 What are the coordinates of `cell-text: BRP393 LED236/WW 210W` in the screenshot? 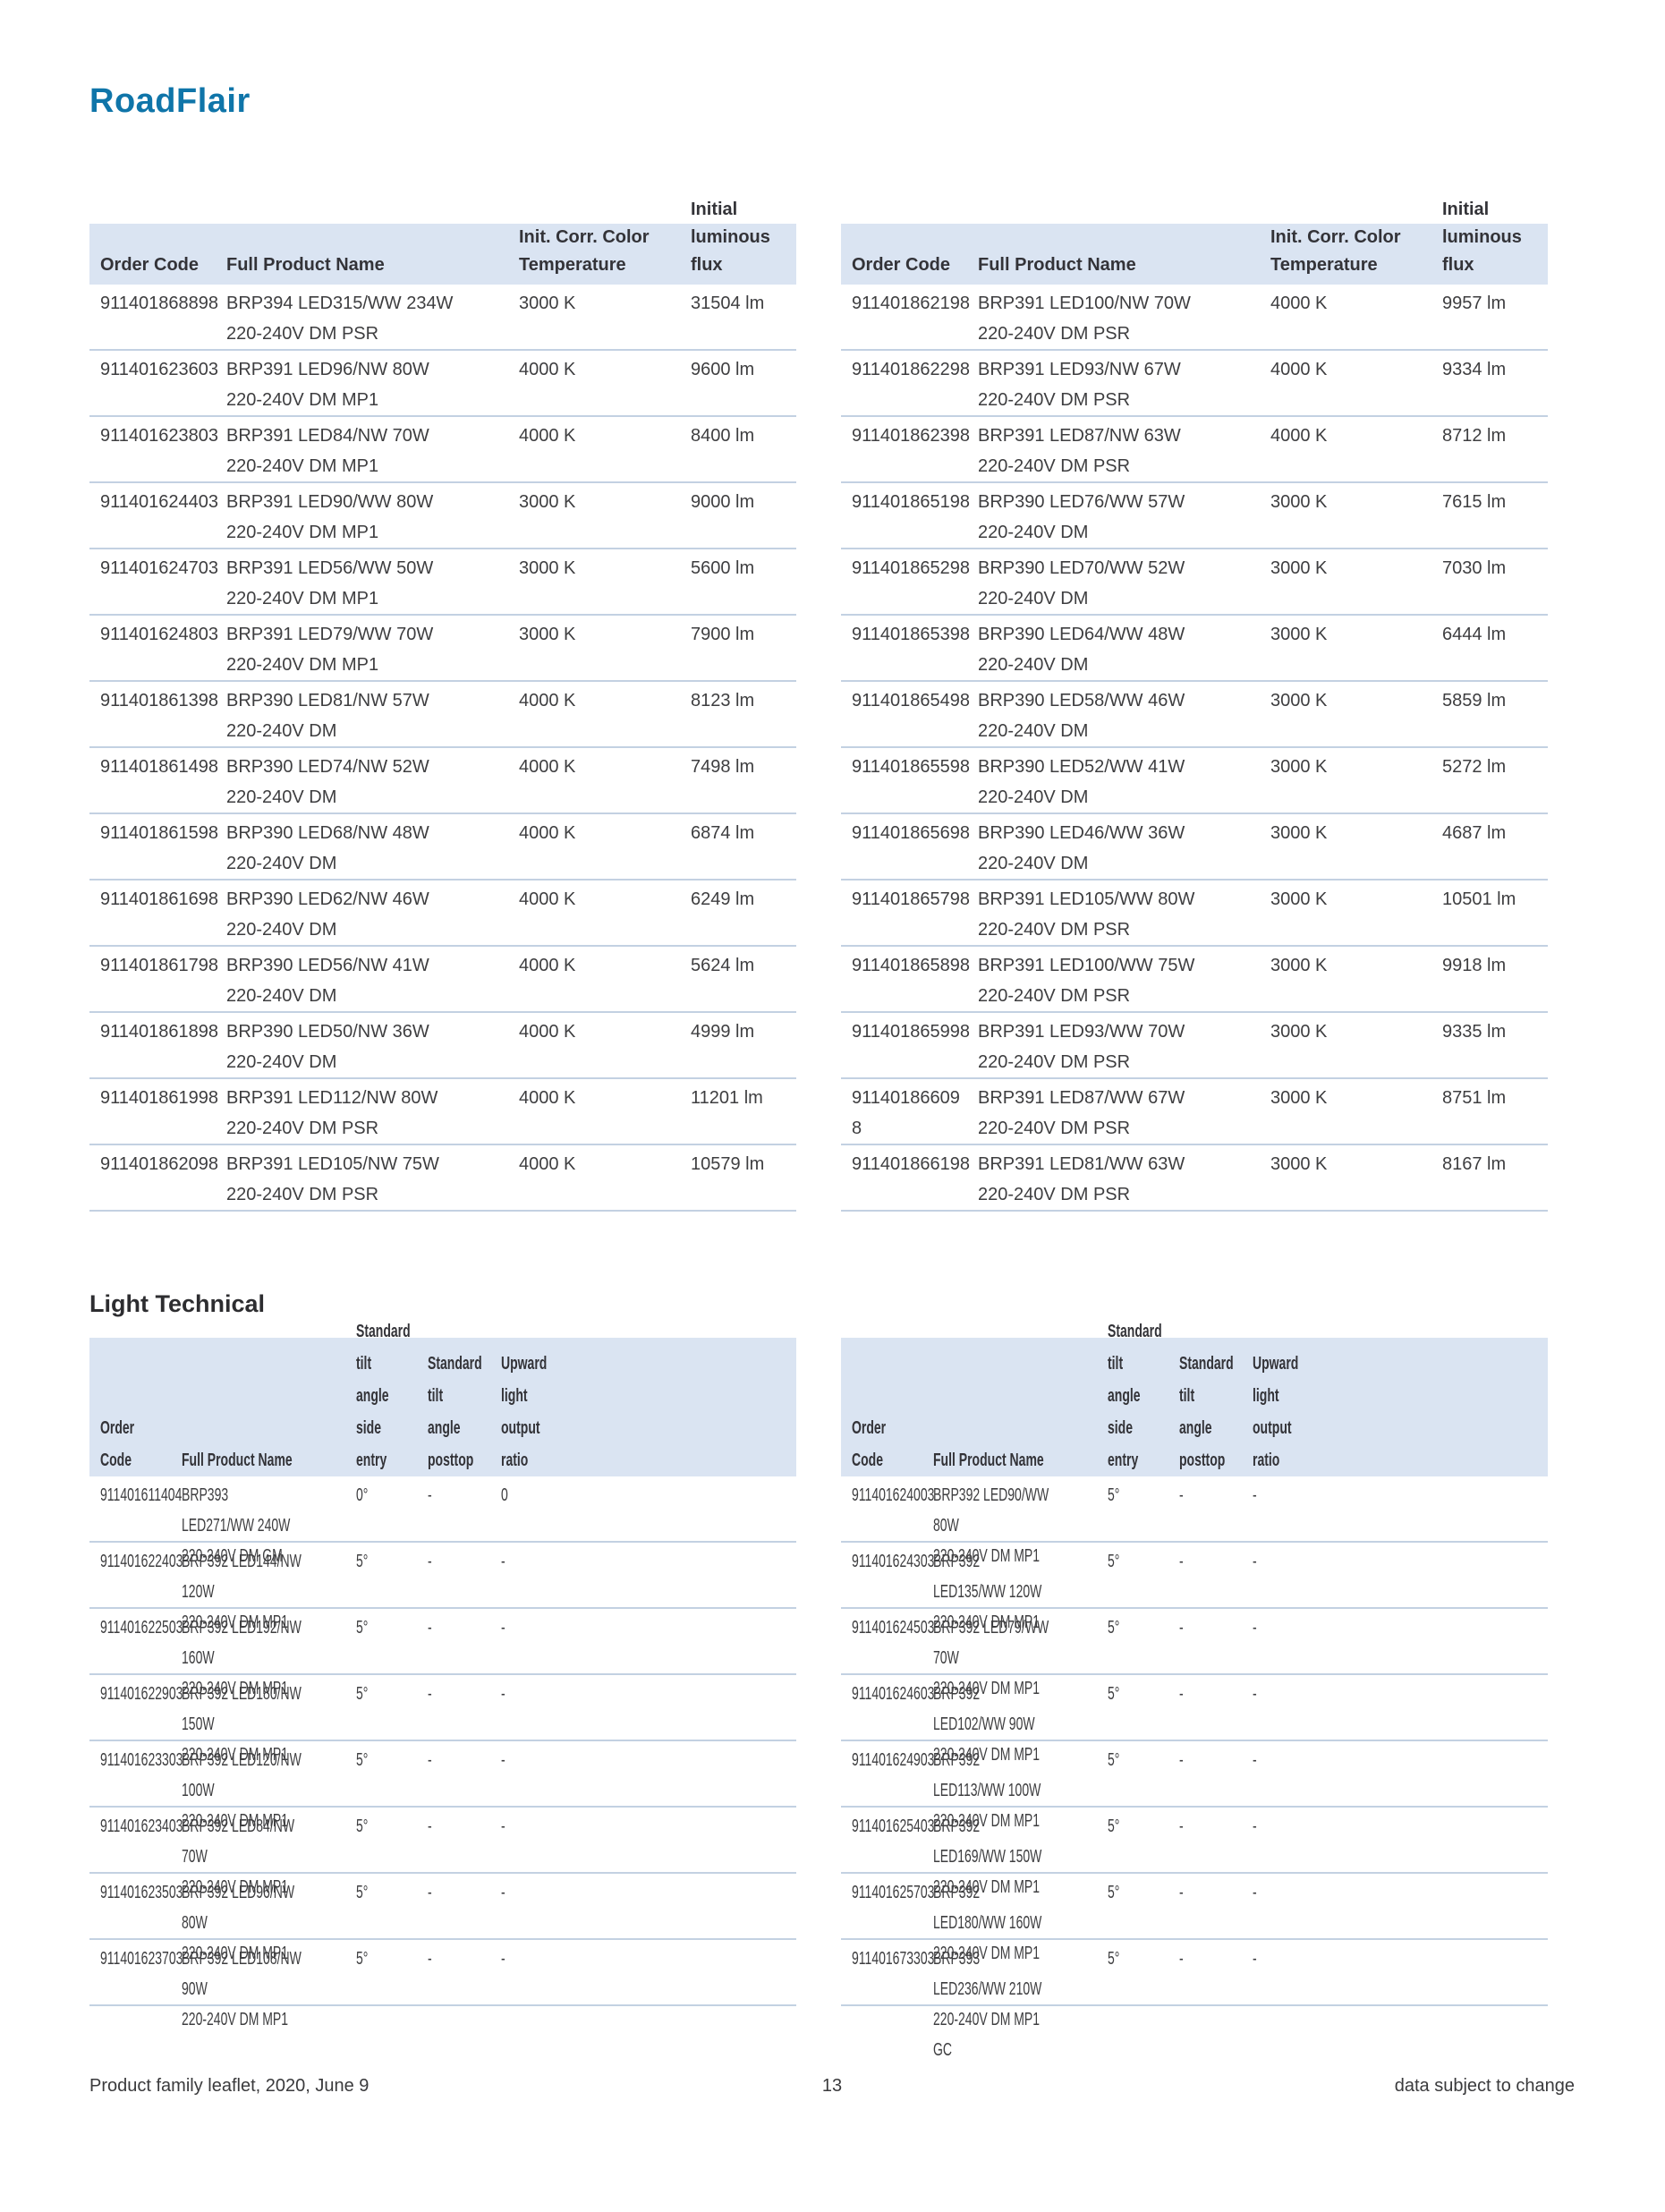 It's located at (988, 1974).